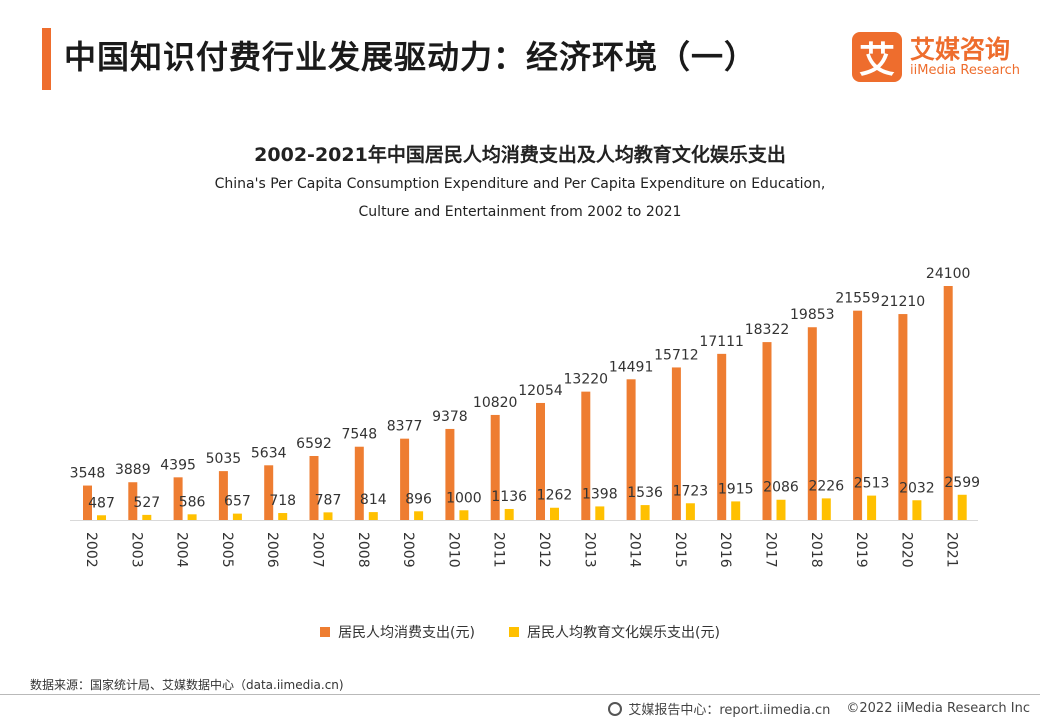  I want to click on data-label-education: 2513, so click(872, 484).